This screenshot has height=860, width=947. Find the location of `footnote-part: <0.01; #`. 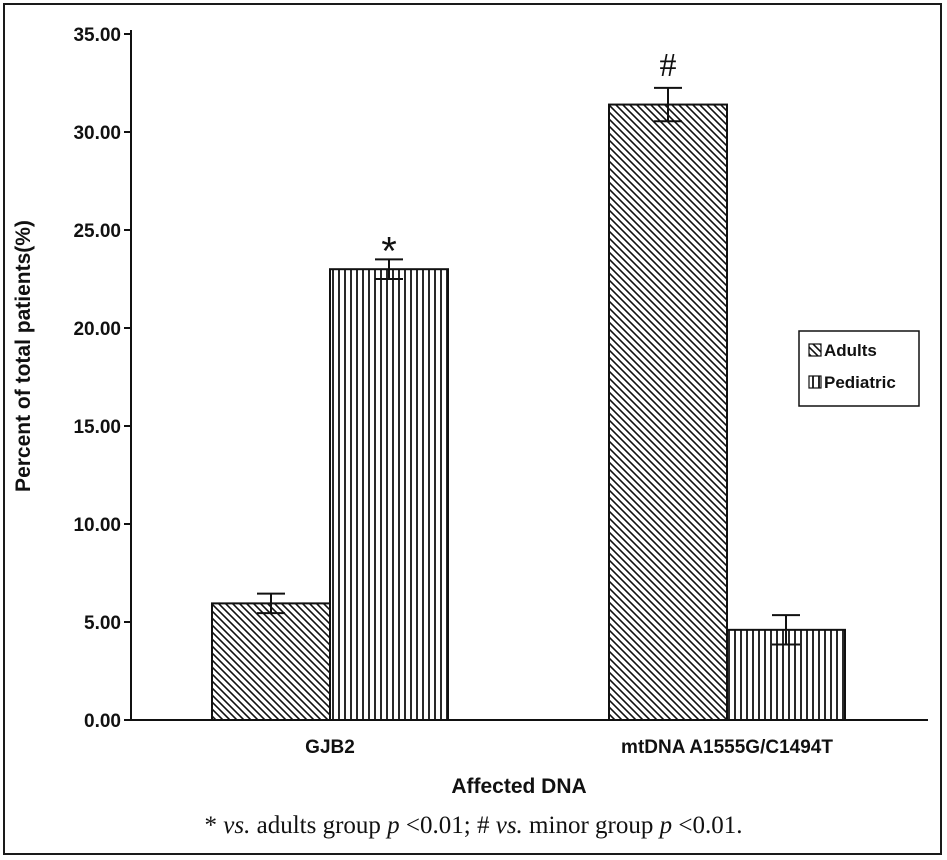

footnote-part: <0.01; # is located at coordinates (447, 825).